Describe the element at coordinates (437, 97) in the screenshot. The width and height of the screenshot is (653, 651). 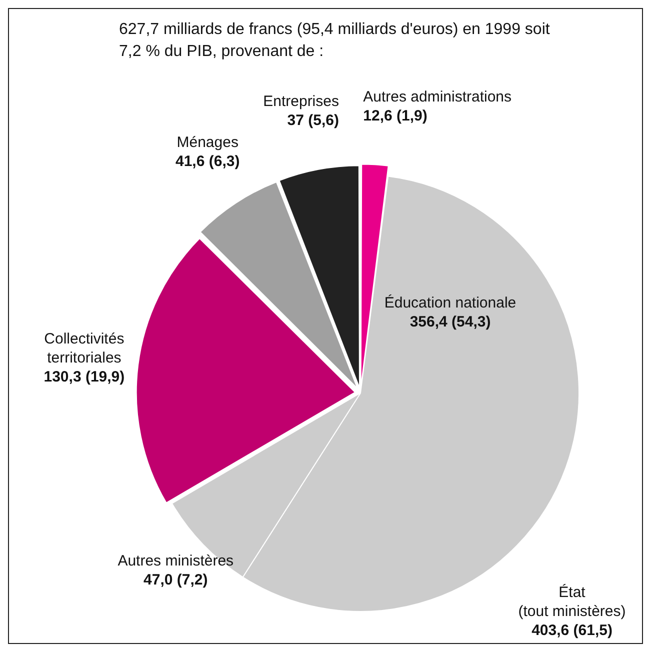
I see `slice-label: Autres administrations` at that location.